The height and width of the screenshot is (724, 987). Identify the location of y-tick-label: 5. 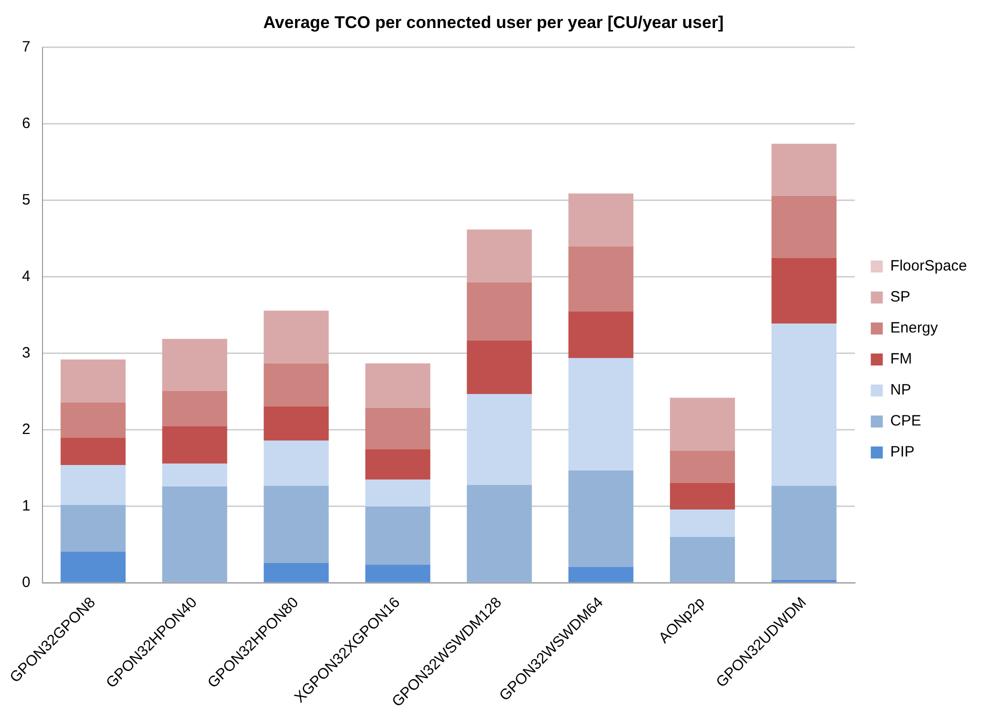
(26, 200).